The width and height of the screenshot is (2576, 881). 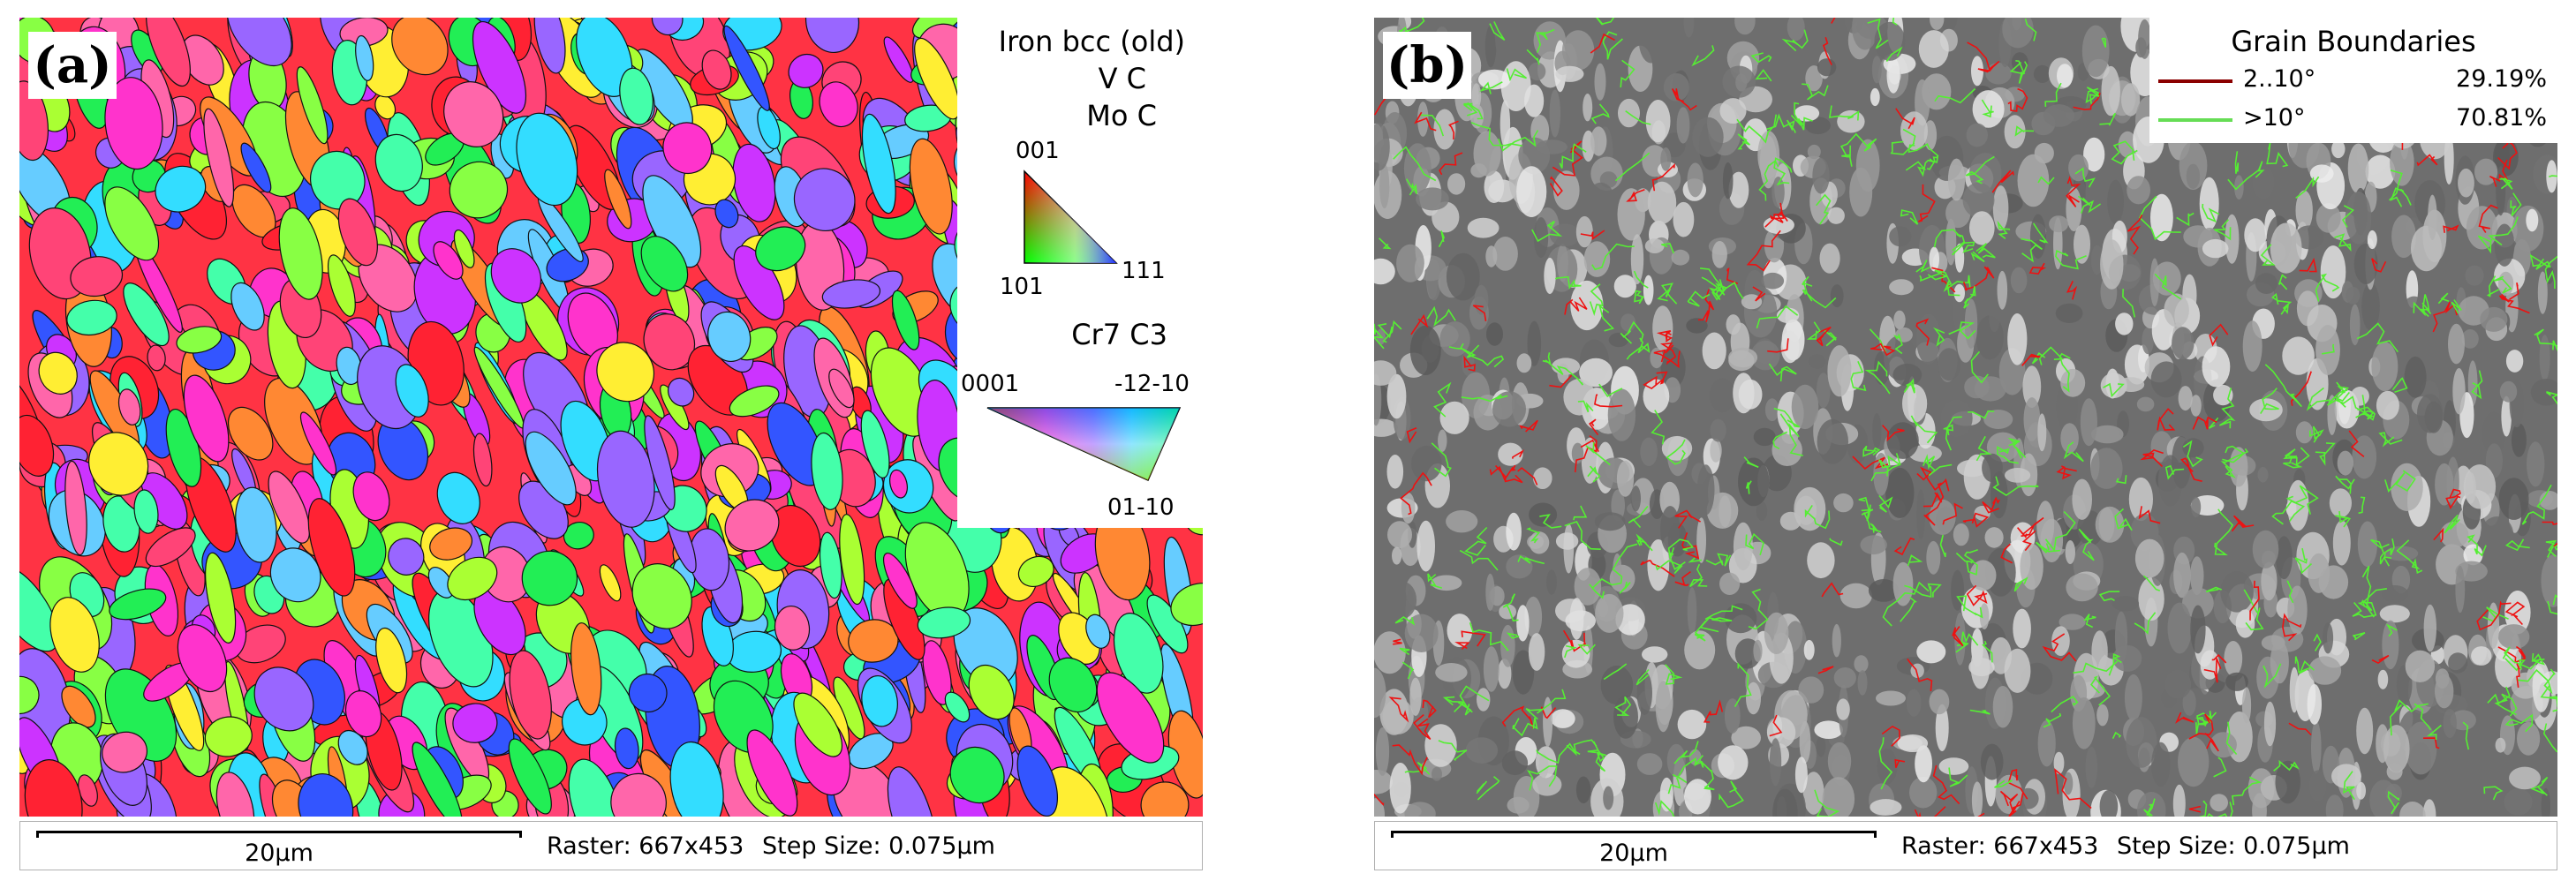 What do you see at coordinates (1634, 853) in the screenshot?
I see `scale-bar-label: 20µm` at bounding box center [1634, 853].